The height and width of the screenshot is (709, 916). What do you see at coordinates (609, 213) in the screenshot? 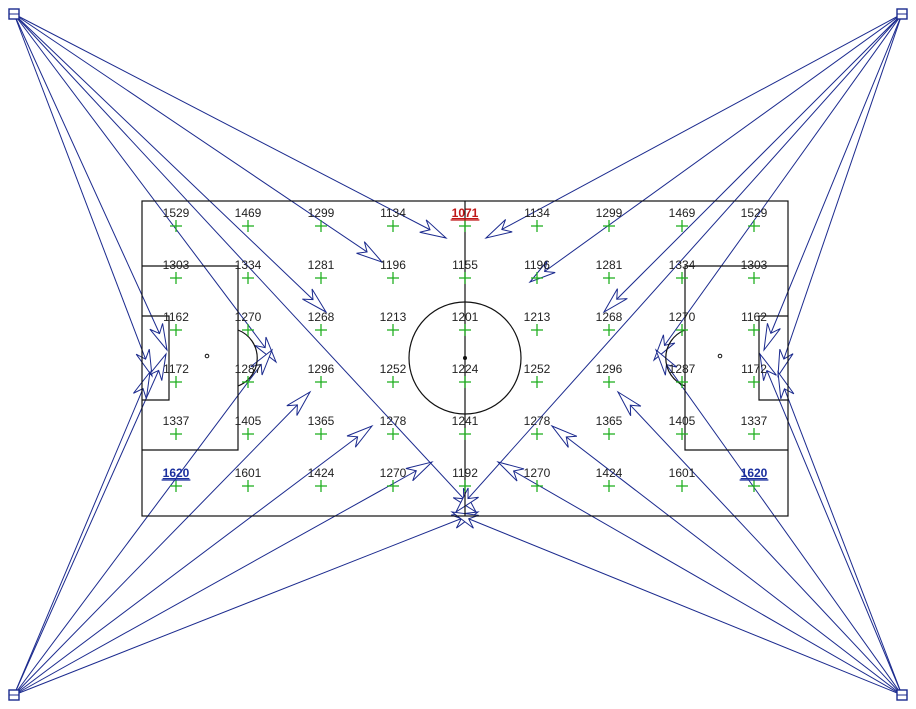
I see `illuminance-value: 1299` at bounding box center [609, 213].